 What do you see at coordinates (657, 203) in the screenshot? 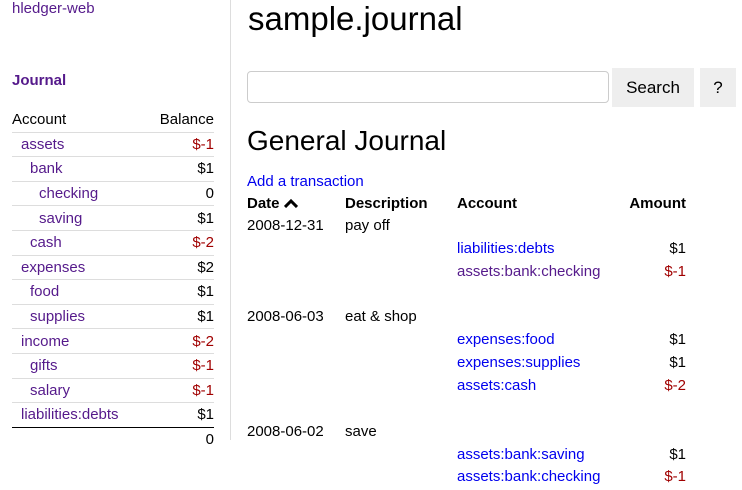
I see `amount-column-header: Amount` at bounding box center [657, 203].